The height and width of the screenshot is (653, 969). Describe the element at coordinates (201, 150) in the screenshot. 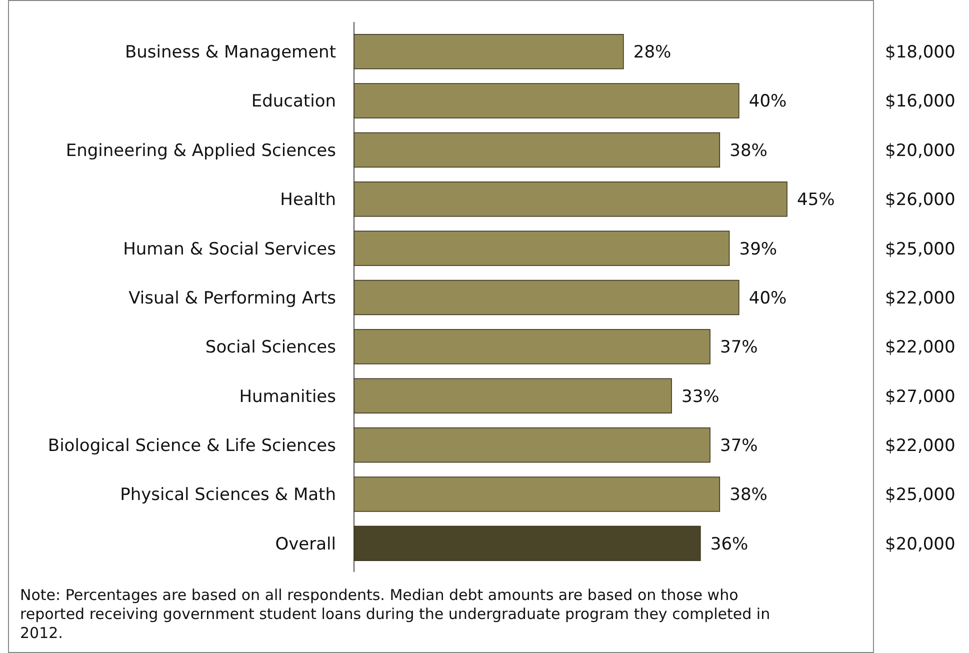

I see `y-tick-label: Engineering & Applied Sciences` at that location.